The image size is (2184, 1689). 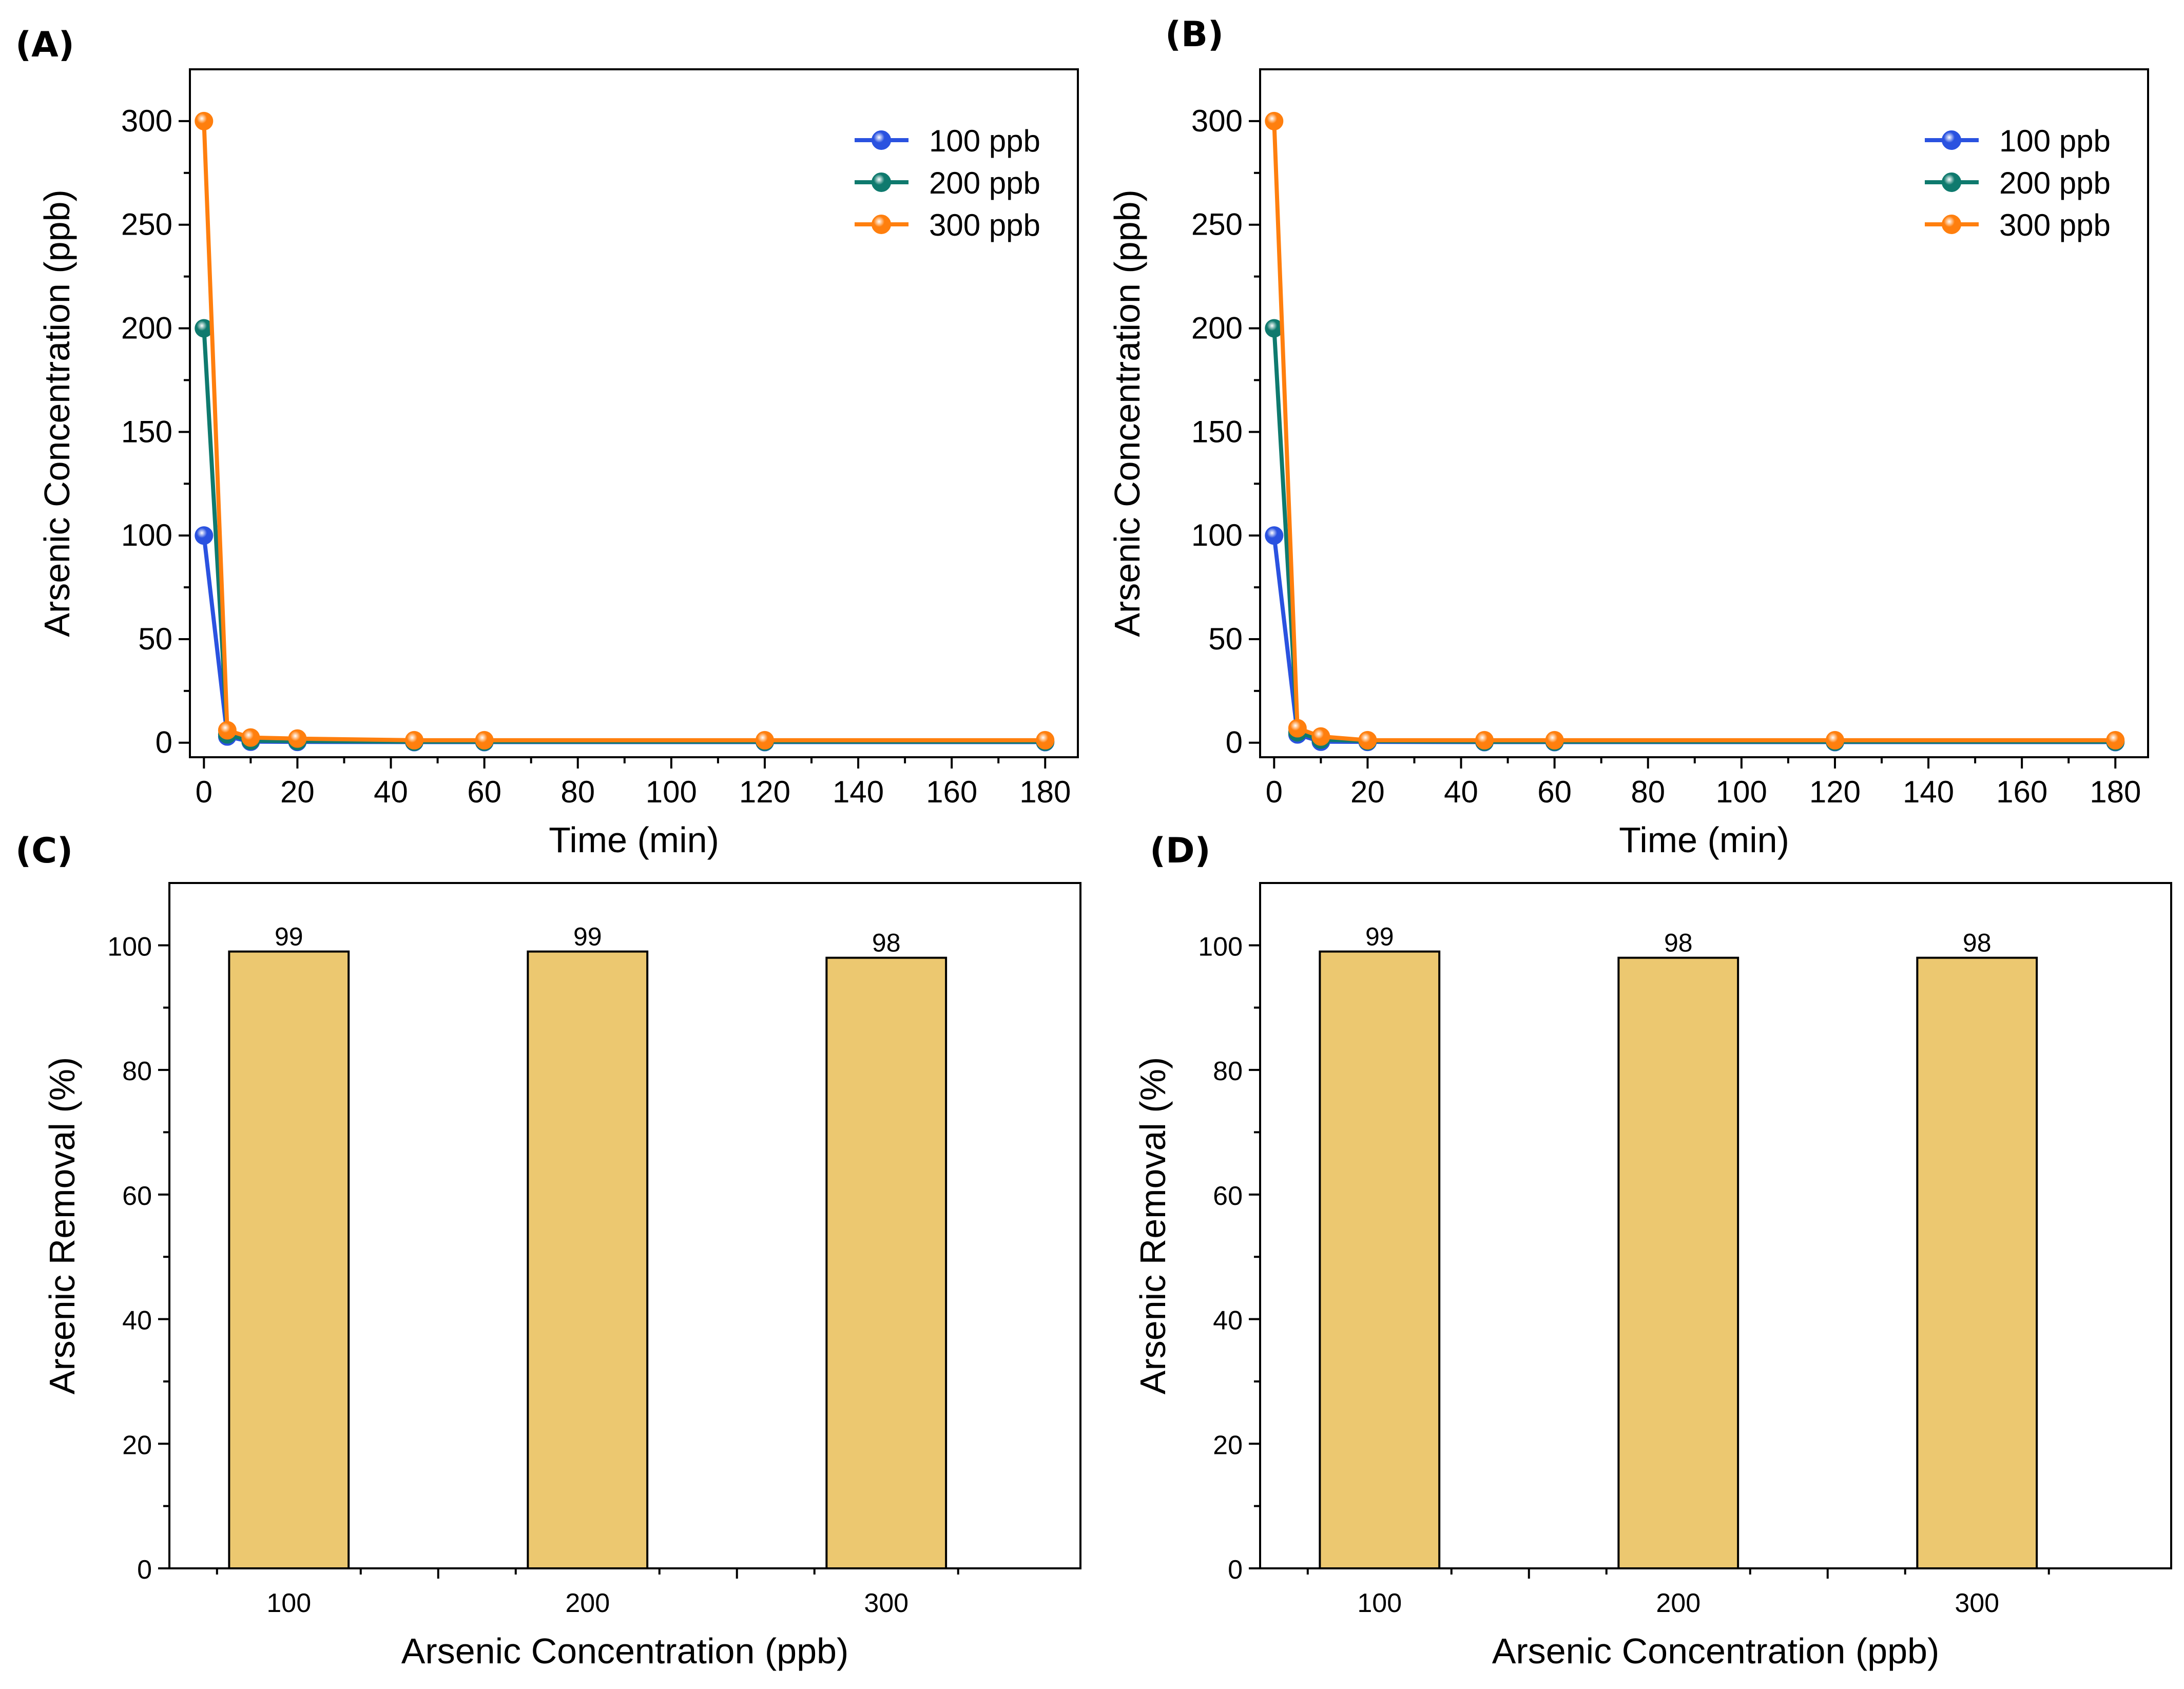 I want to click on panel-label: (A), so click(x=44, y=45).